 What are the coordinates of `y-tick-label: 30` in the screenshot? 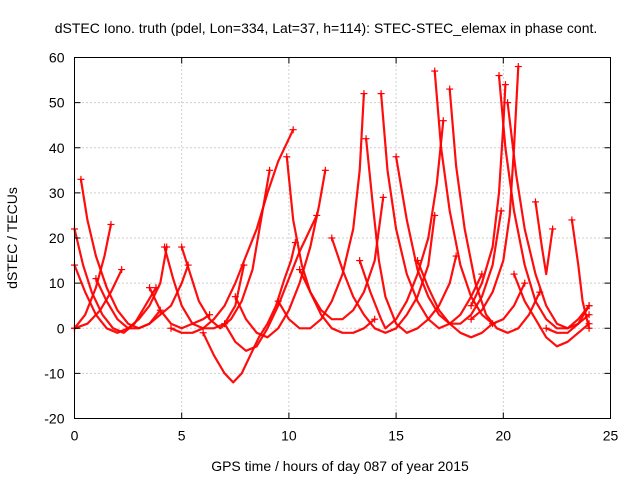 It's located at (57, 193).